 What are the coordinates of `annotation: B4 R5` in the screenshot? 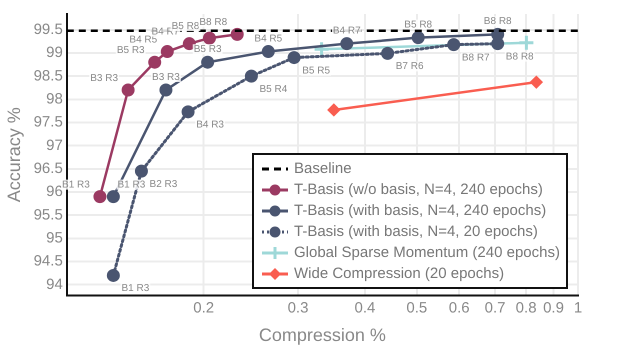 It's located at (268, 38).